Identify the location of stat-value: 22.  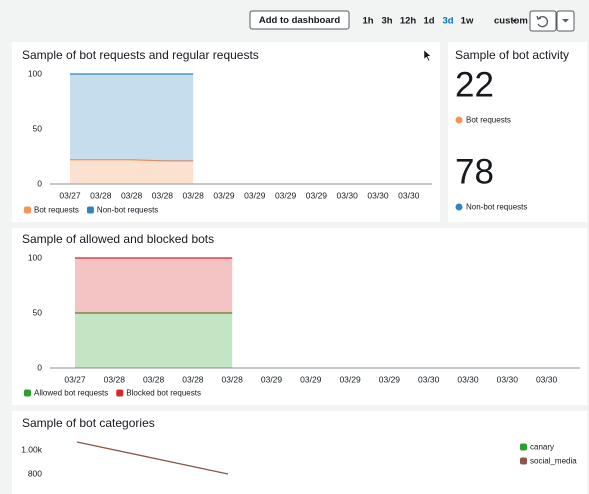
(474, 84).